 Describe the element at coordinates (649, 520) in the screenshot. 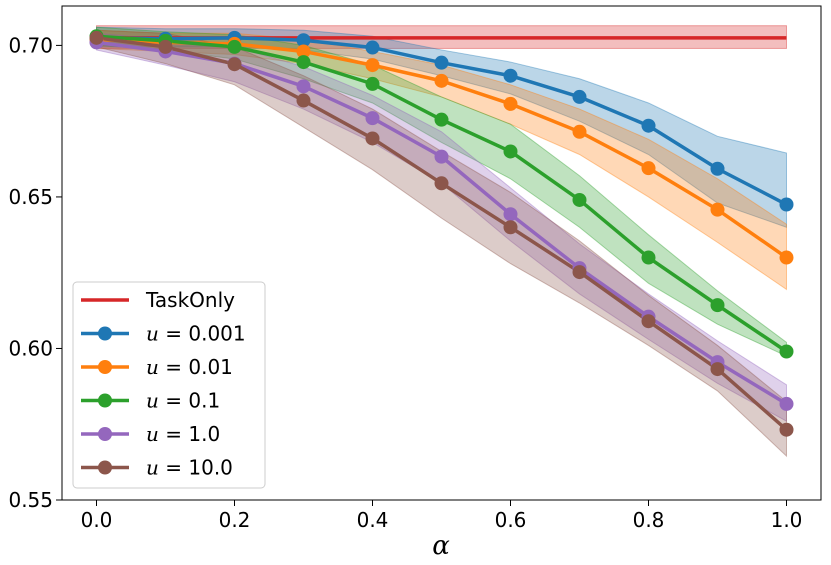

I see `x-tick-label: 0.8` at that location.